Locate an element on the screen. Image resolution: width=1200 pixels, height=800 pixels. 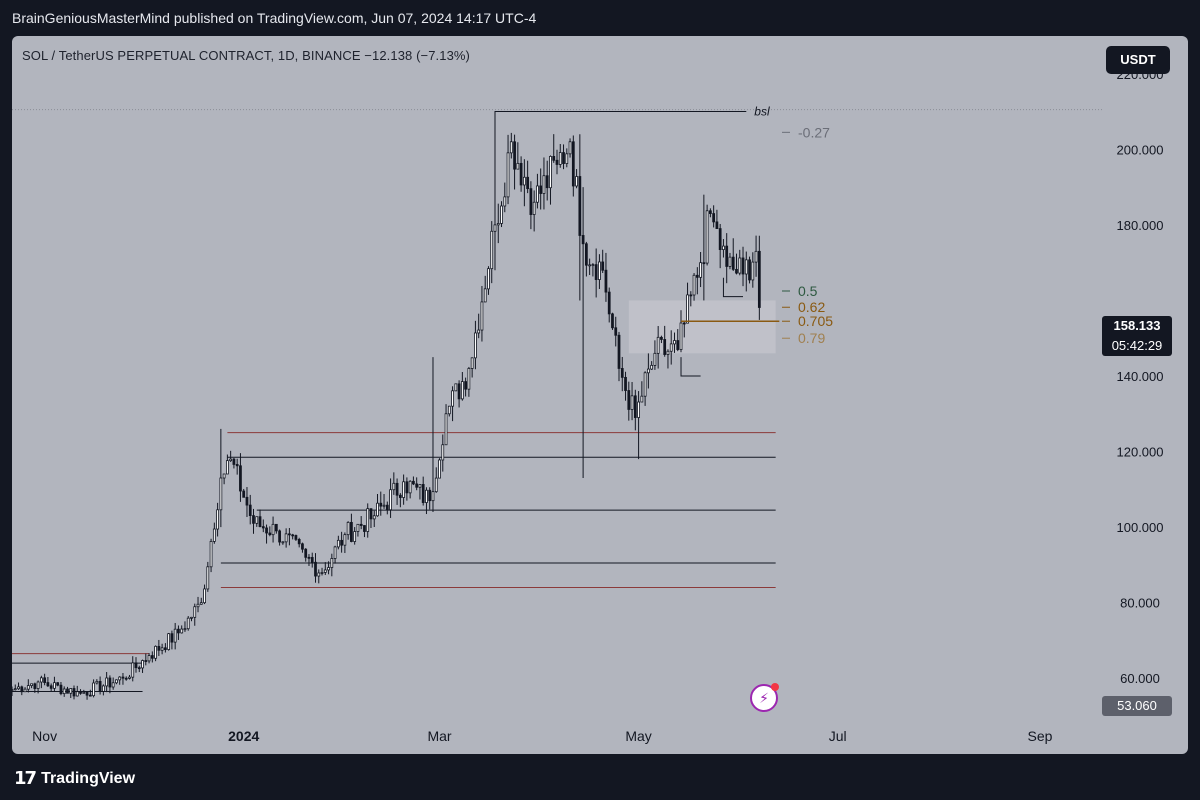
x-tick-label: Nov is located at coordinates (44, 736).